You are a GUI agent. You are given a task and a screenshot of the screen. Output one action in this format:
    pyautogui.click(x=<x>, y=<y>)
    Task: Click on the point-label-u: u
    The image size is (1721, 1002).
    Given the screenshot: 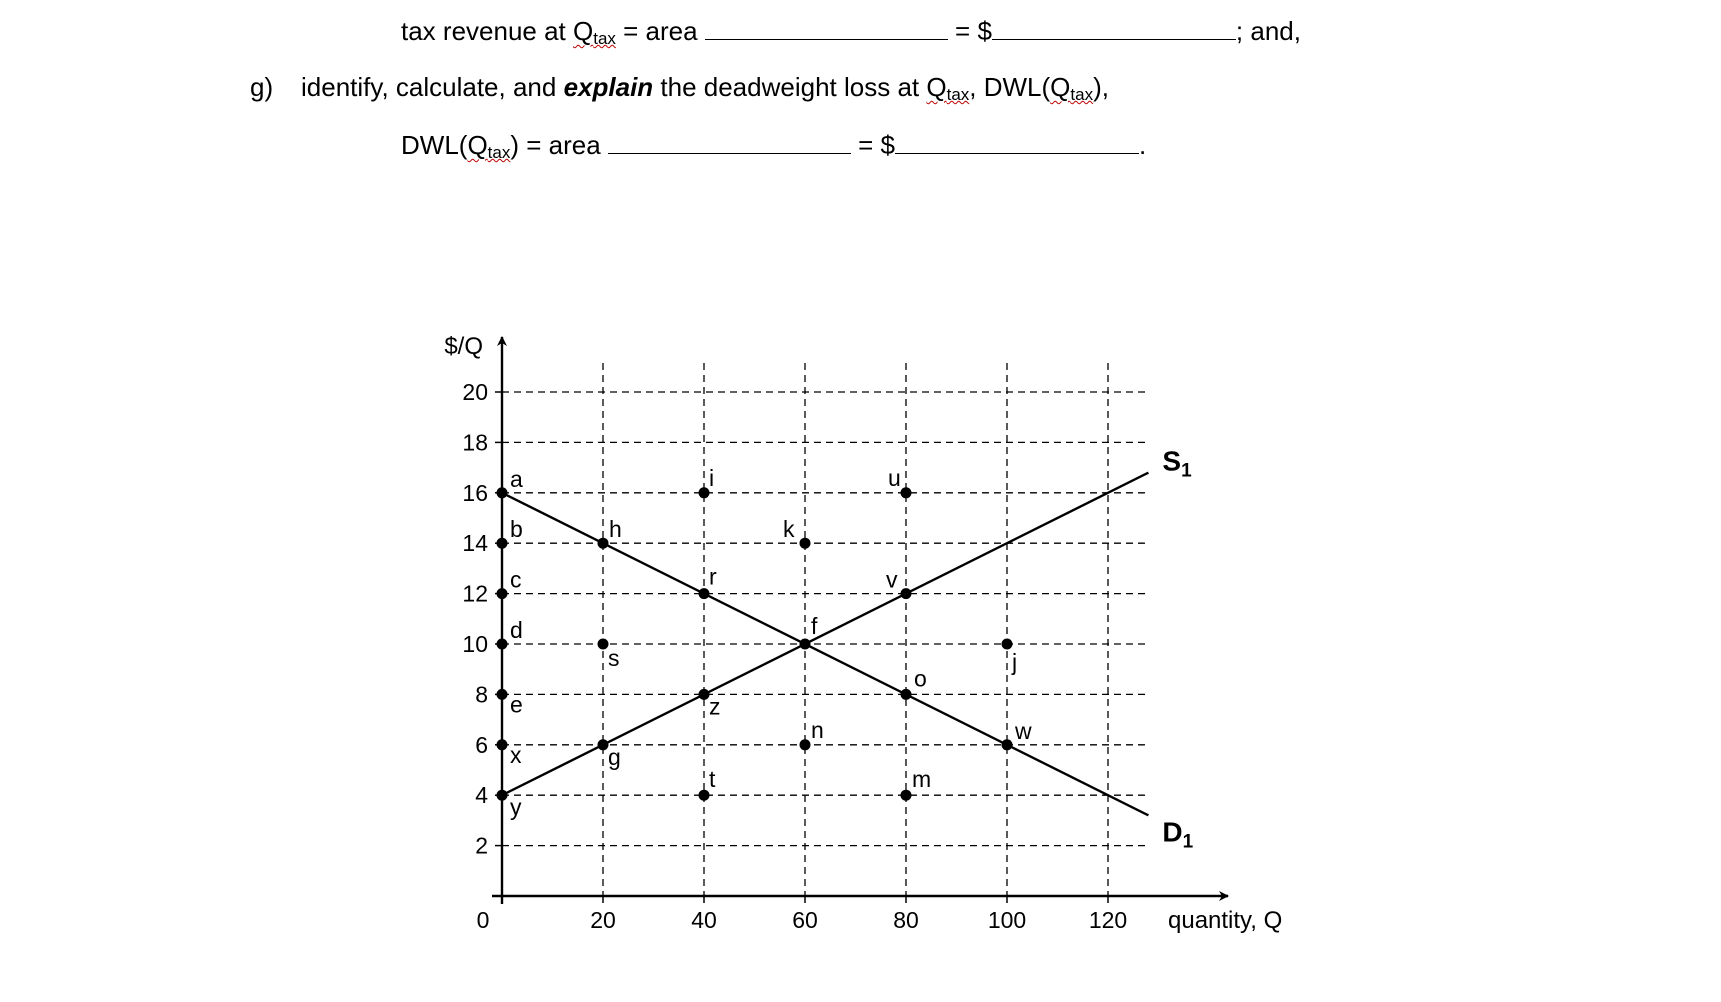 What is the action you would take?
    pyautogui.click(x=894, y=478)
    